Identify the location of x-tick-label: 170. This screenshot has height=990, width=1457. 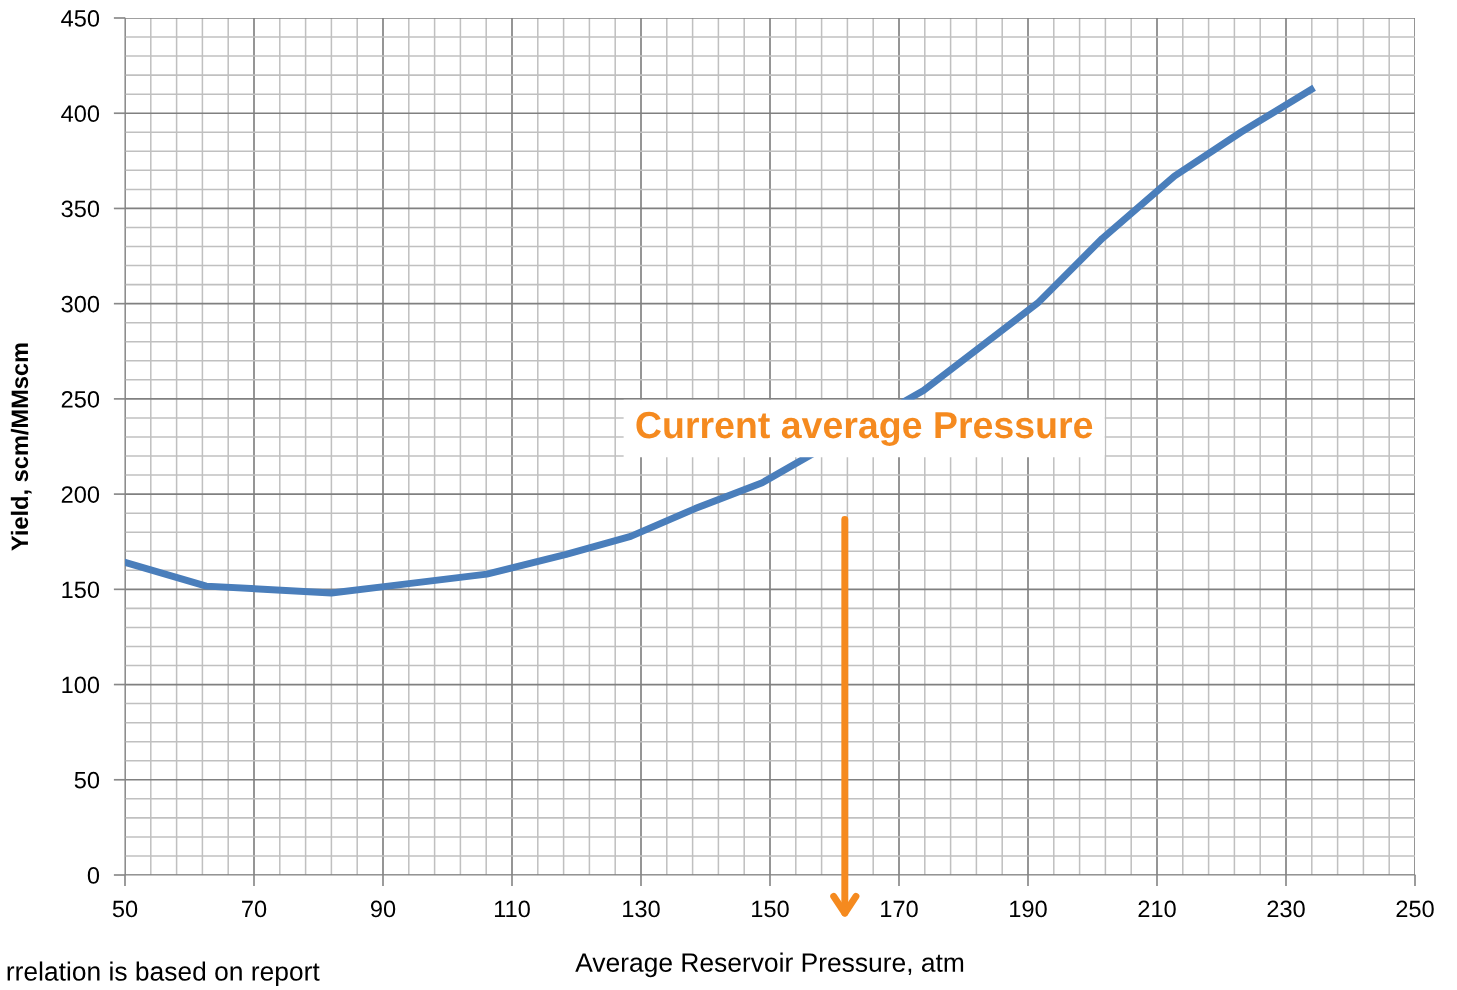
(899, 909).